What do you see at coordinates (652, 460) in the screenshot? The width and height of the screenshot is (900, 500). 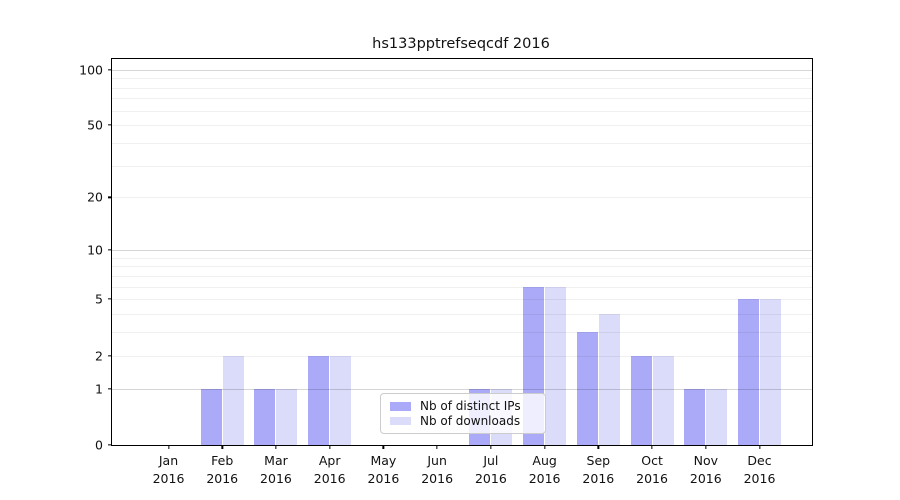 I see `x-tick-month: Oct` at bounding box center [652, 460].